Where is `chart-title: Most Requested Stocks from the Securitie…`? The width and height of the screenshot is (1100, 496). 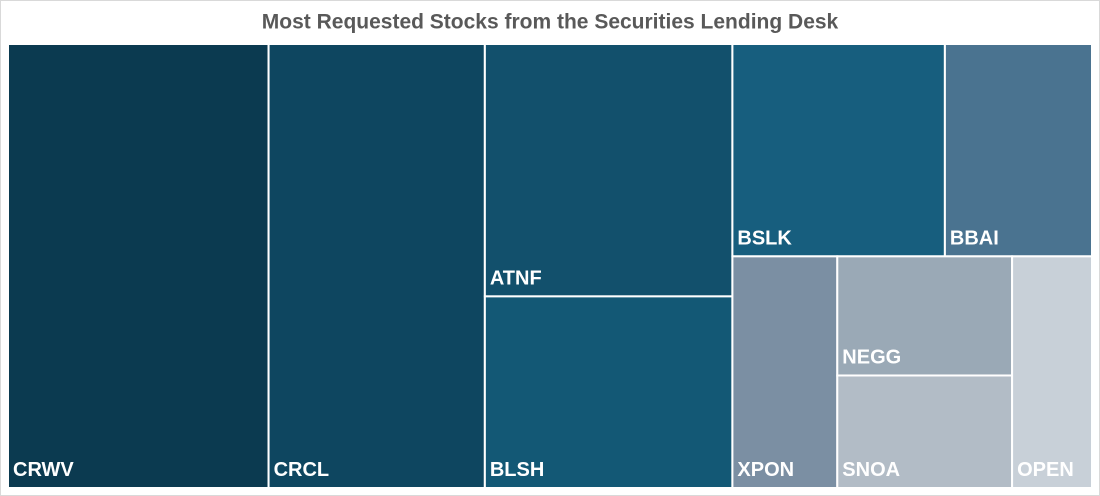
chart-title: Most Requested Stocks from the Securitie… is located at coordinates (550, 22).